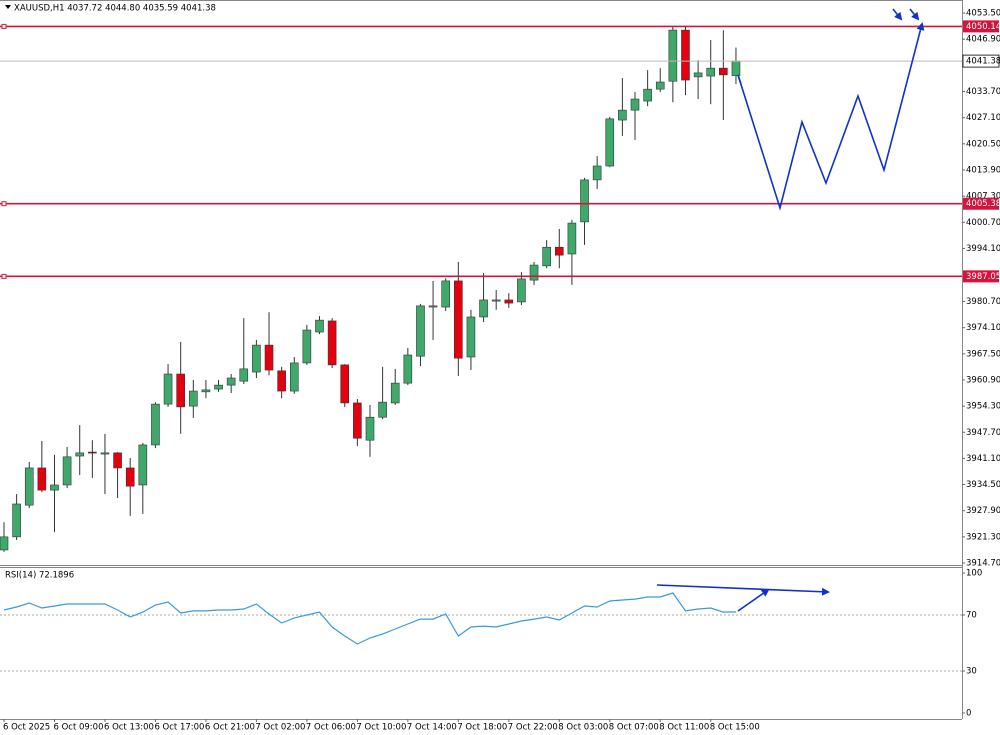 The width and height of the screenshot is (1000, 735). What do you see at coordinates (331, 728) in the screenshot?
I see `x-tick-label: 7 Oct 06:00` at bounding box center [331, 728].